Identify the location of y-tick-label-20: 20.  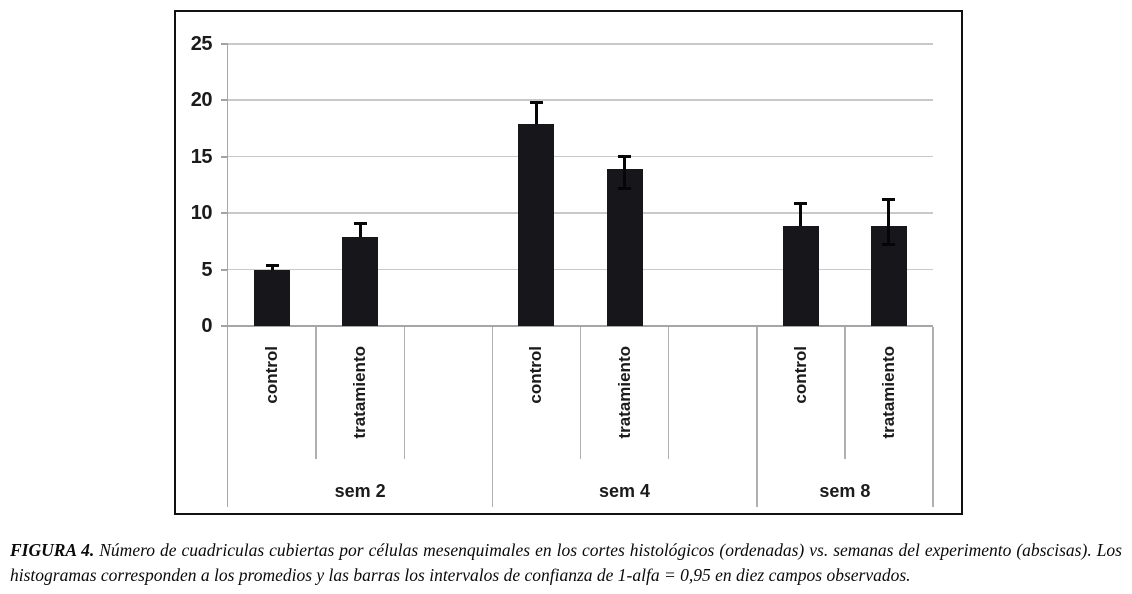
(201, 100).